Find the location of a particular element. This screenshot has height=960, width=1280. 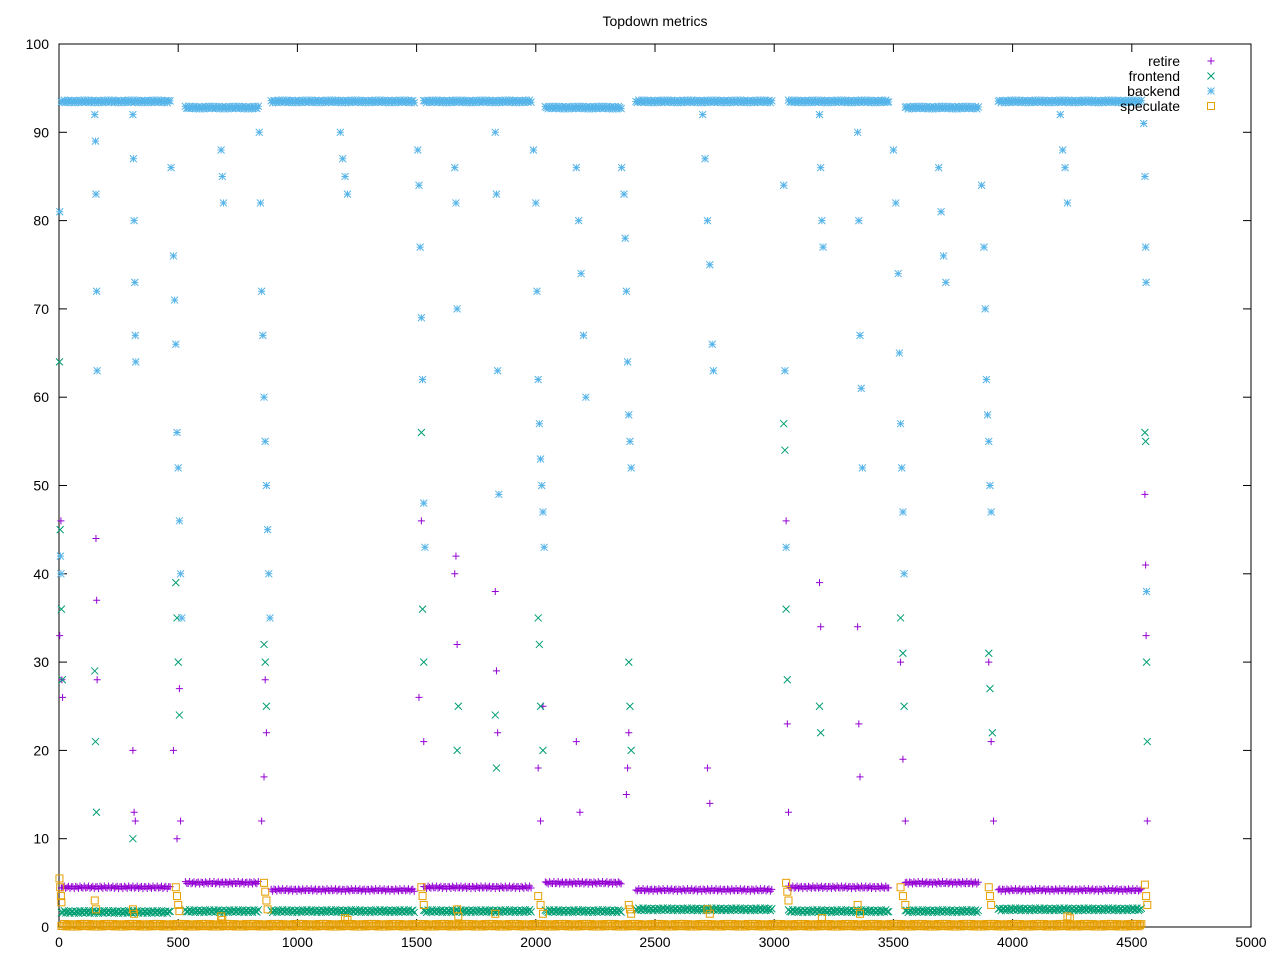

x-tick-label: 1000 is located at coordinates (297, 942).